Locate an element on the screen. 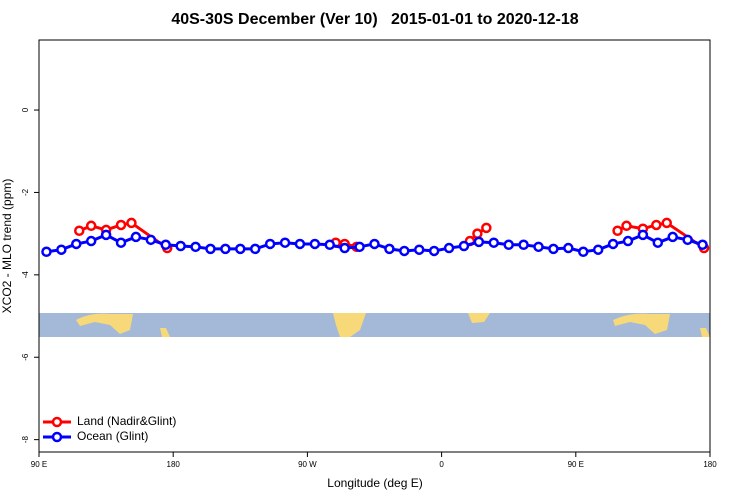 This screenshot has width=750, height=500. y-tick-label: 0 is located at coordinates (25, 109).